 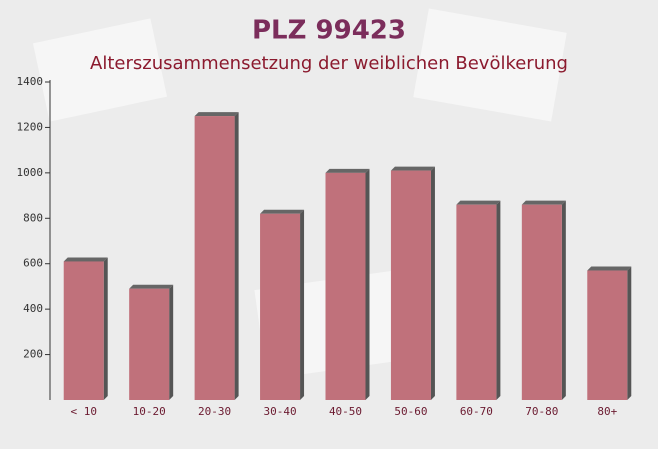 I want to click on x-tick-label: 20-30, so click(x=214, y=411).